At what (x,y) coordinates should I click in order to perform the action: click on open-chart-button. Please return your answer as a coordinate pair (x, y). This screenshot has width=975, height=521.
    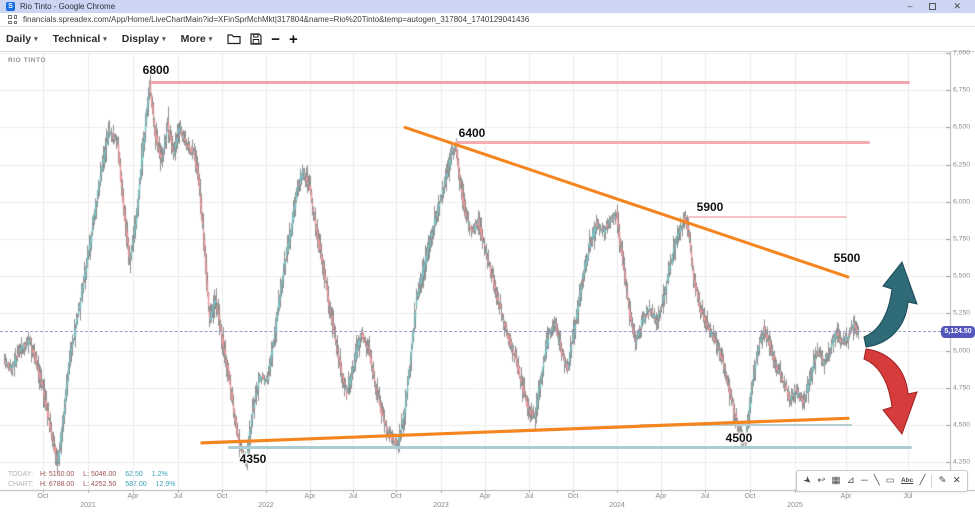
    Looking at the image, I should click on (234, 39).